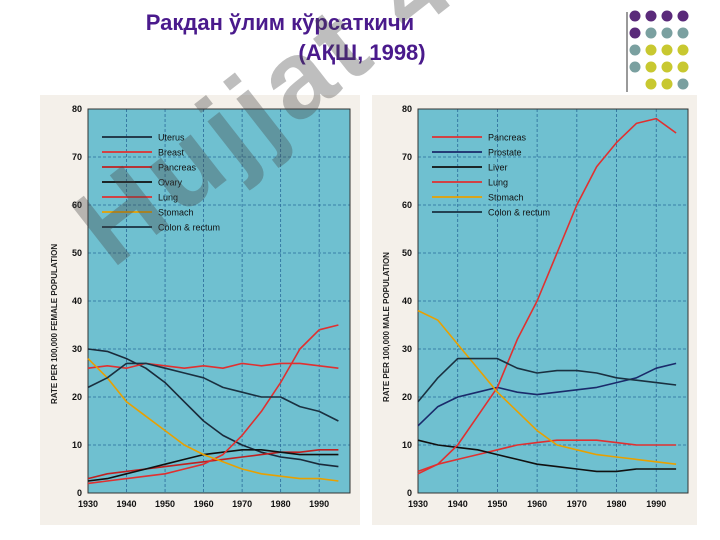  Describe the element at coordinates (170, 183) in the screenshot. I see `legend-label: Ovary` at that location.